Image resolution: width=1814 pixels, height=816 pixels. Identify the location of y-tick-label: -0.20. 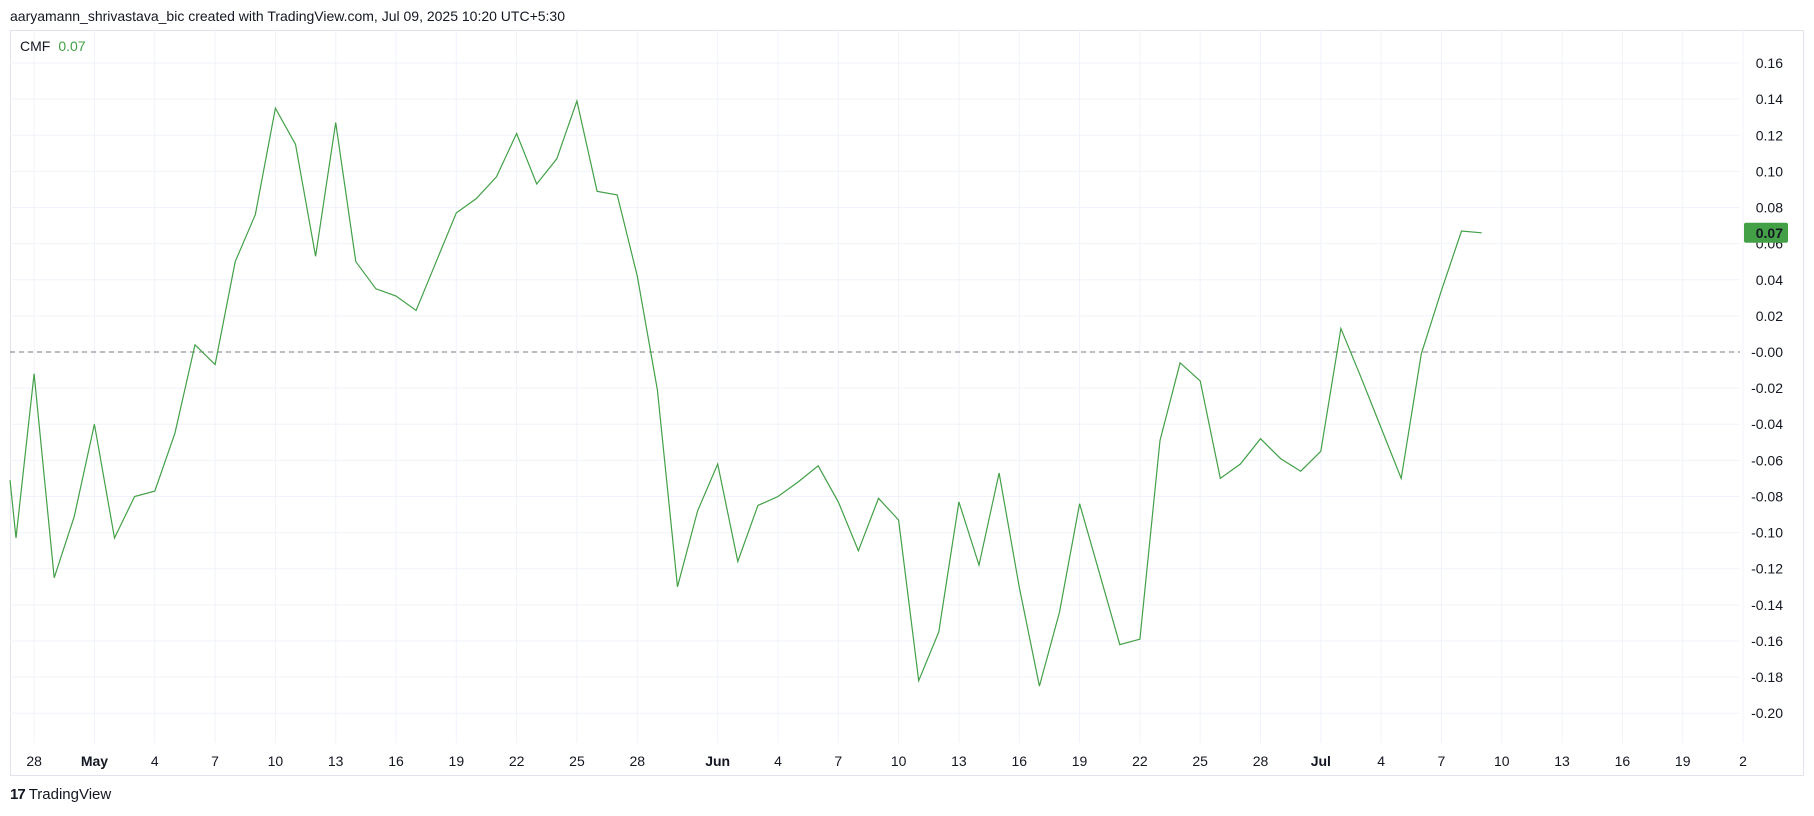
(1767, 713).